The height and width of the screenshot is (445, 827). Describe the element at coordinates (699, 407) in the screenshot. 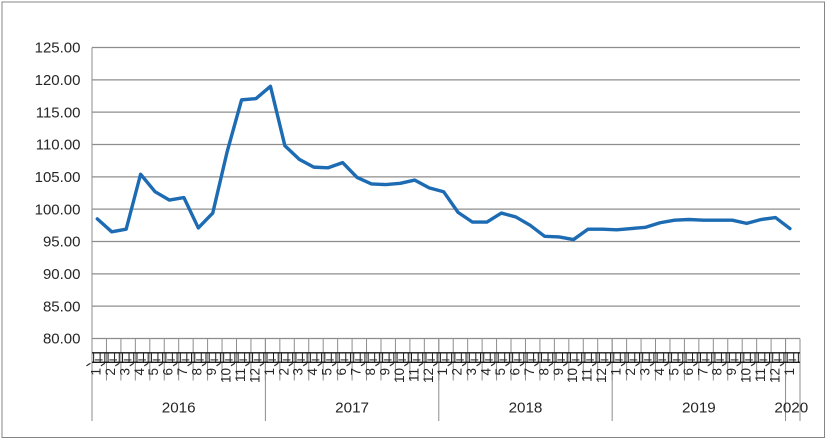

I see `svg-text: 2019` at that location.